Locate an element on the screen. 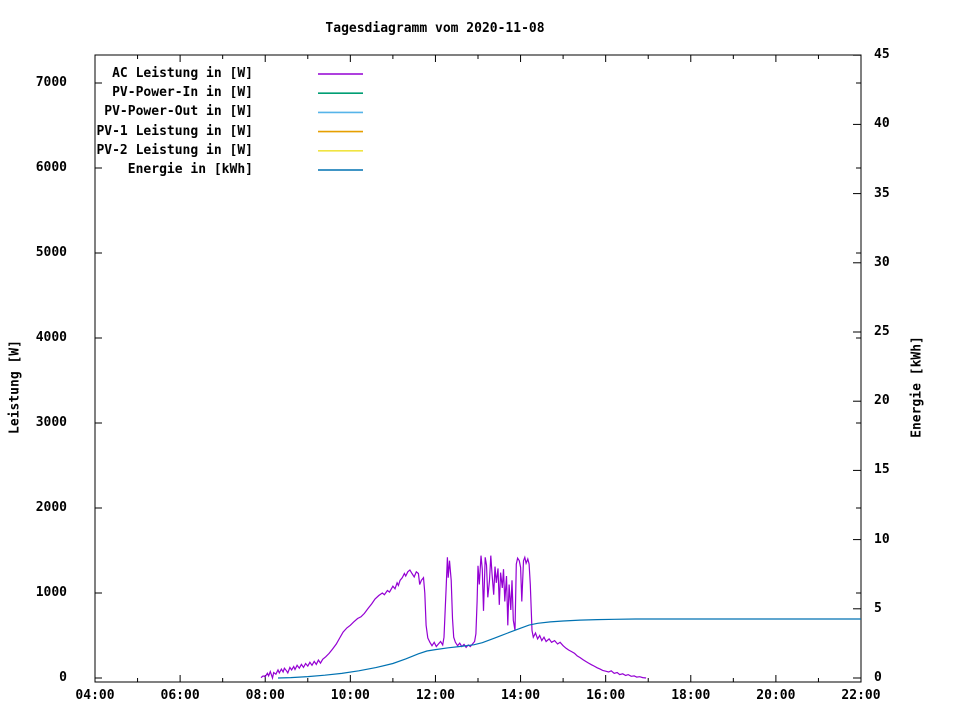 The image size is (960, 720). right-axis-tick-label: 45 is located at coordinates (882, 55).